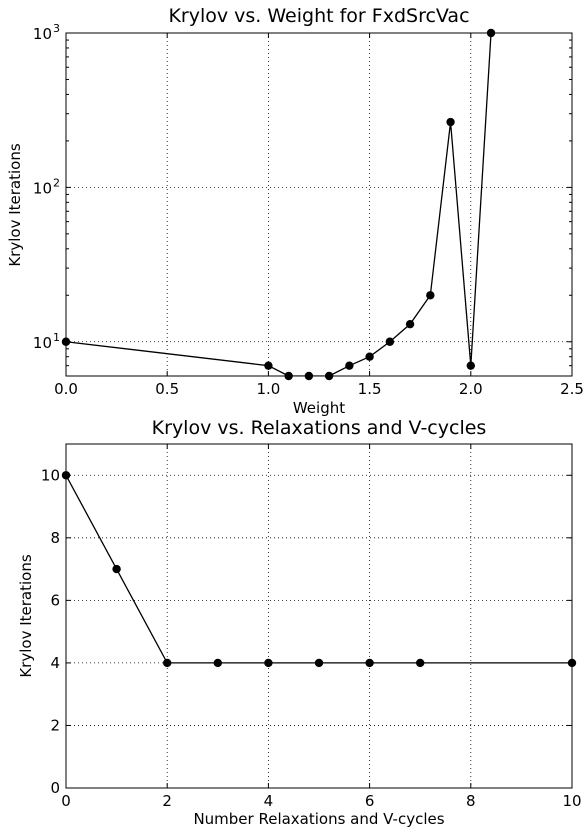  I want to click on x-tick-label: 1.0, so click(268, 389).